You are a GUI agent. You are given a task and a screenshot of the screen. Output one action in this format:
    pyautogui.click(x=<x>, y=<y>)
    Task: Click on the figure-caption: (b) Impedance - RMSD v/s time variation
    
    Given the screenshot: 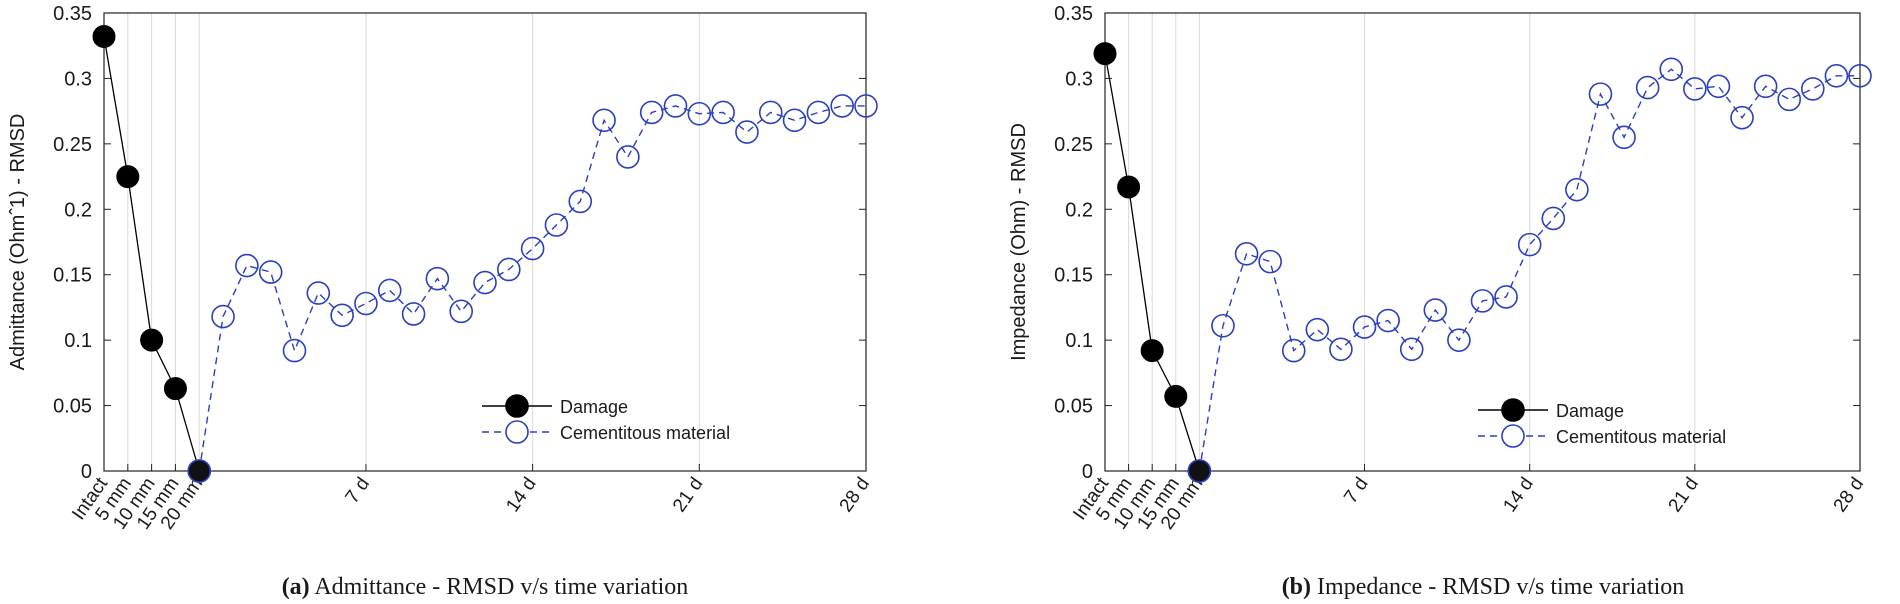 What is the action you would take?
    pyautogui.click(x=1483, y=587)
    